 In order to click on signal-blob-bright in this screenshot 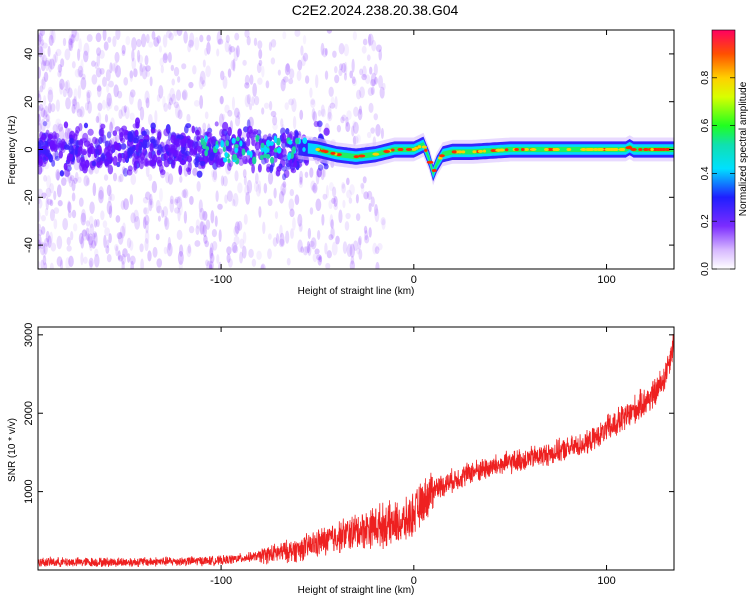, I will do `click(227, 143)`.